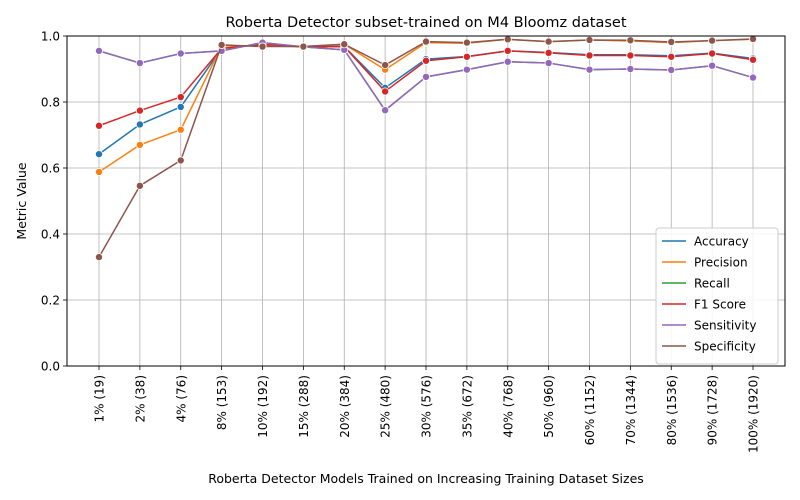  I want to click on x-tick-label: 20% (384), so click(345, 406).